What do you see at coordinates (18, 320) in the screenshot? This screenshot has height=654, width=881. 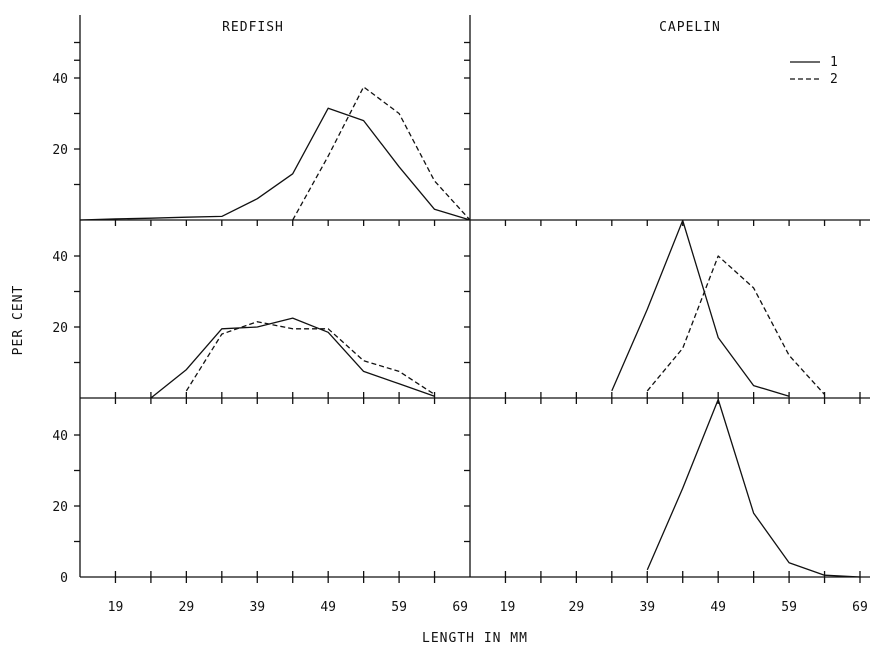 I see `y-axis-title: PER CENT` at bounding box center [18, 320].